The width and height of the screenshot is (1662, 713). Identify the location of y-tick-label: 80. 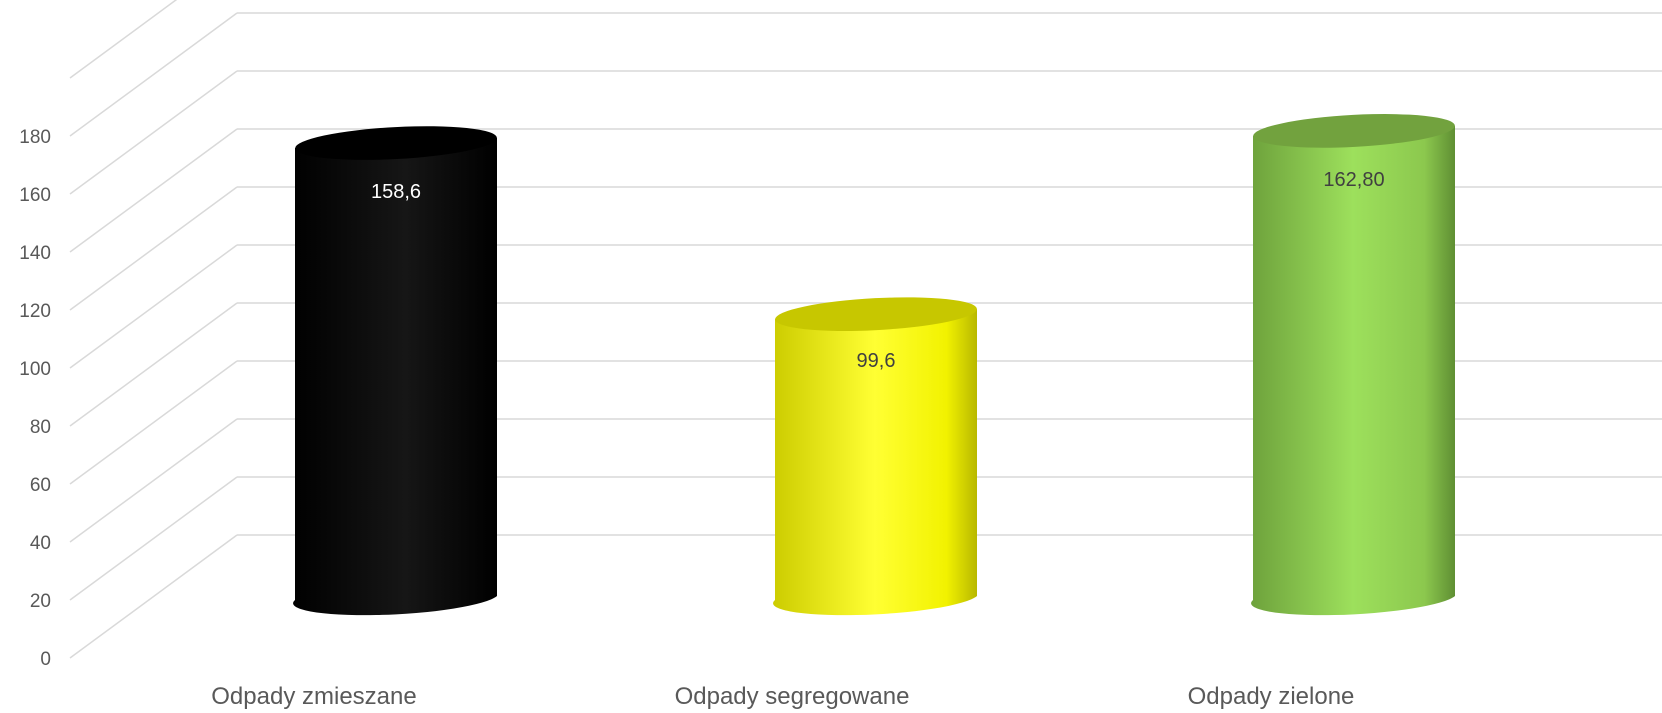
(40, 427).